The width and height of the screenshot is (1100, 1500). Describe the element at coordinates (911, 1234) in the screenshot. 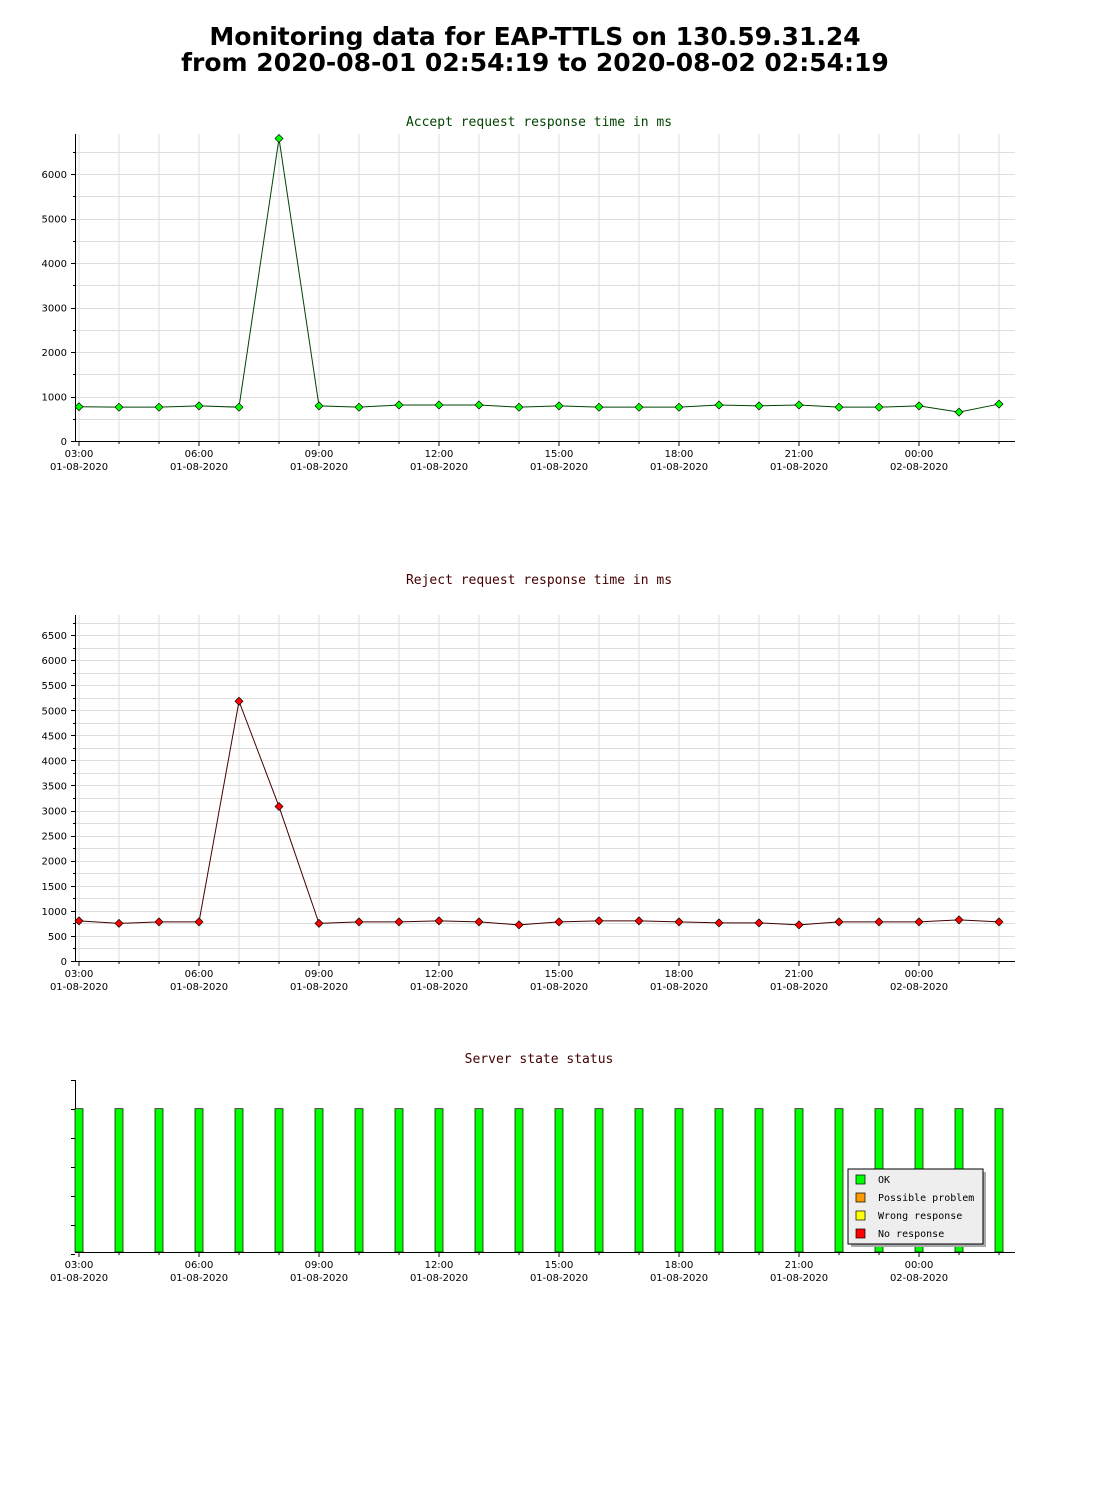

I see `legend-label-no_response: No response` at that location.